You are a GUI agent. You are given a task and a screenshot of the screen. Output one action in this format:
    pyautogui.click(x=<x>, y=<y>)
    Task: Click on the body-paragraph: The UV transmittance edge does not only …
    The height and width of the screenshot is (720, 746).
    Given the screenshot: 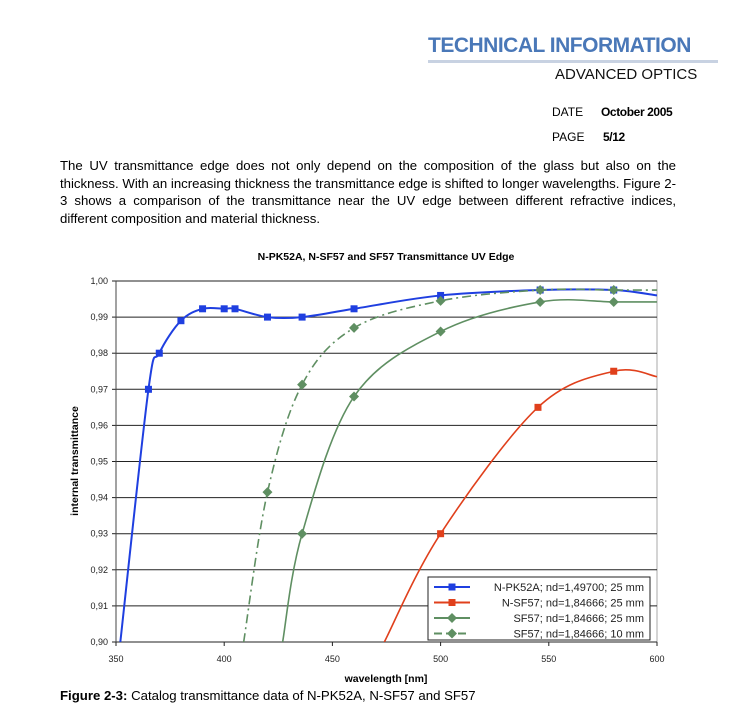 What is the action you would take?
    pyautogui.click(x=368, y=192)
    